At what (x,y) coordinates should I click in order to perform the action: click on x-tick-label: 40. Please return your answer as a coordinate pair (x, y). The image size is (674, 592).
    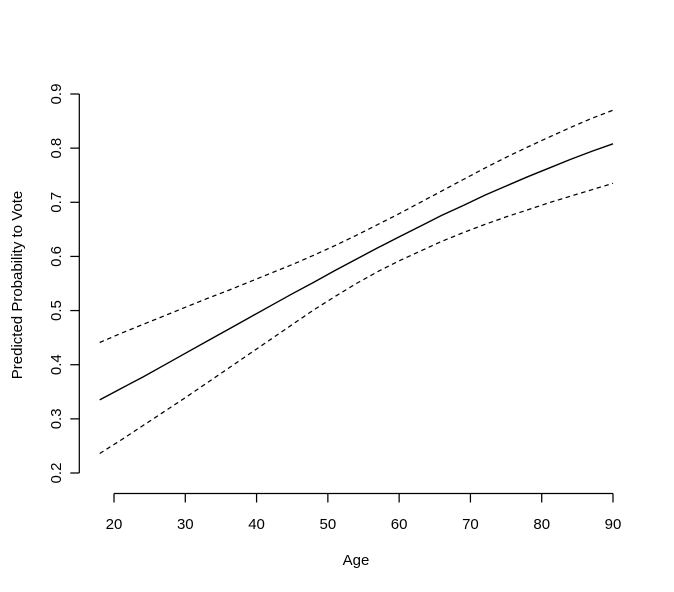
    Looking at the image, I should click on (256, 524).